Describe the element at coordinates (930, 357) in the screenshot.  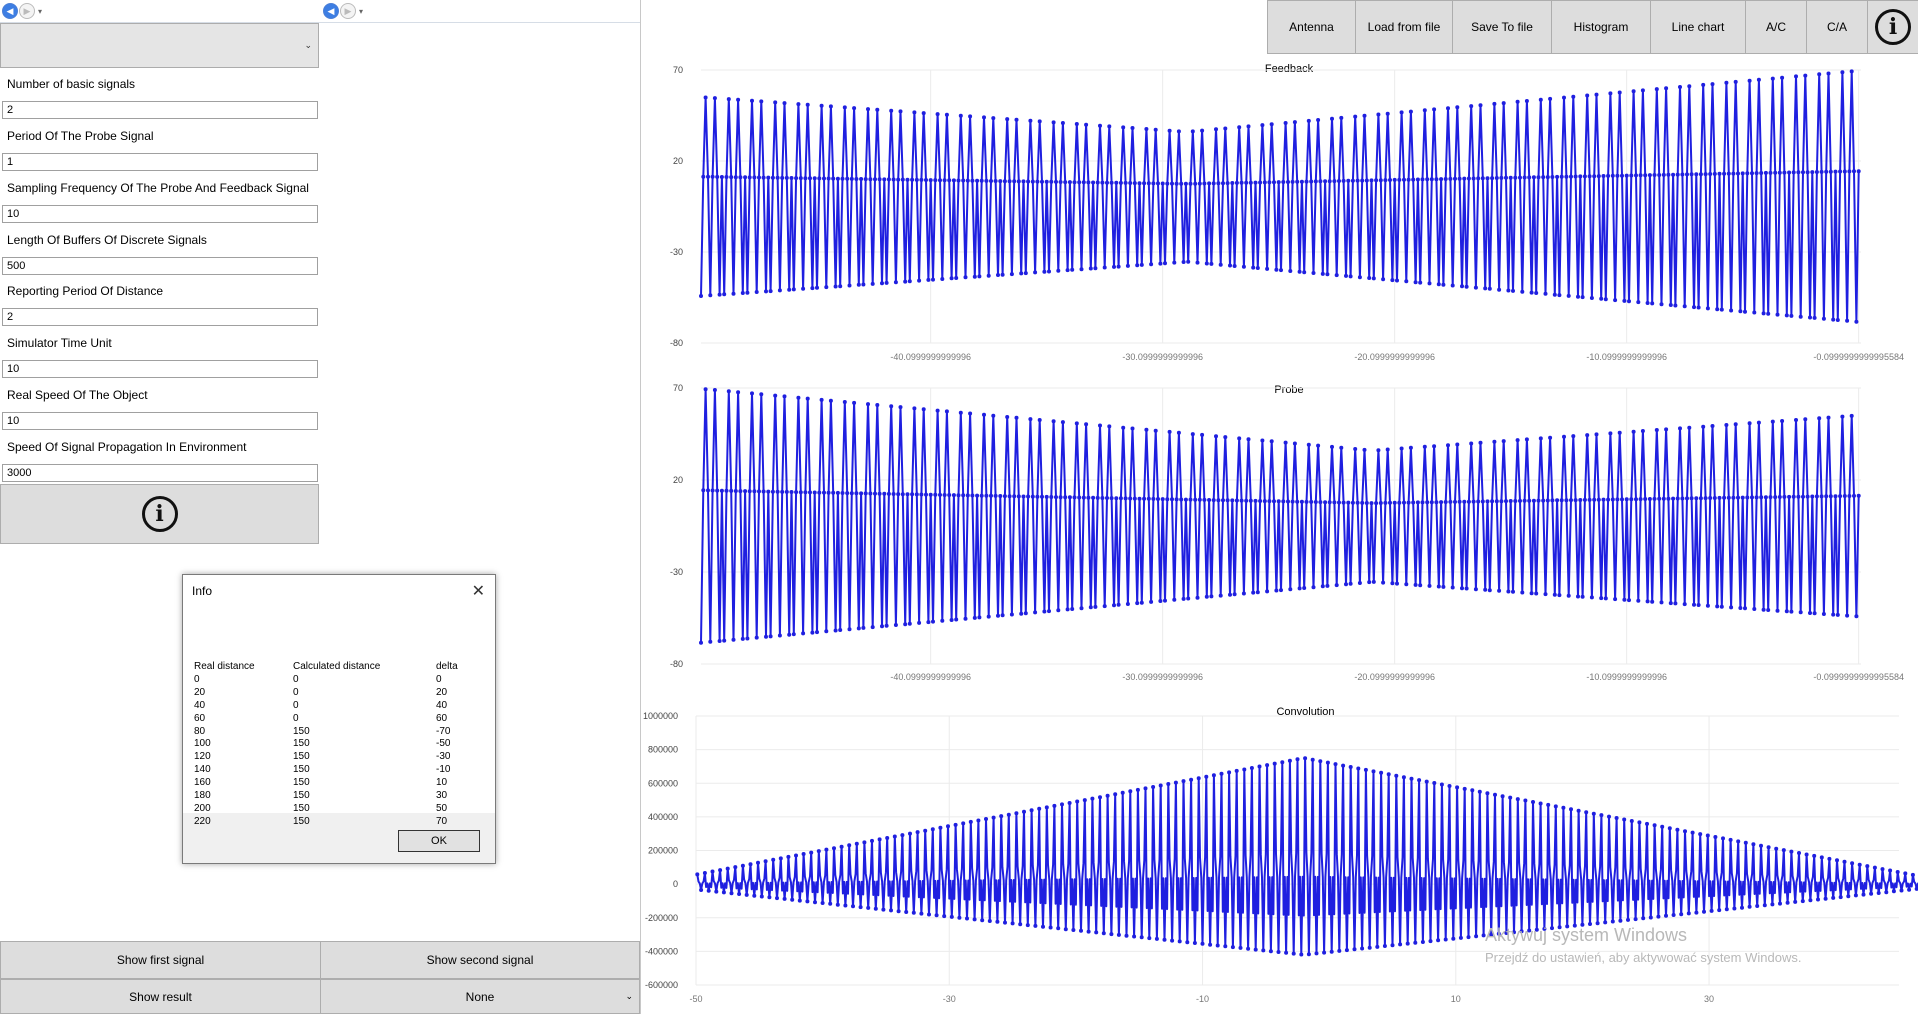
I see `x-tick-label: -40.0999999999996` at that location.